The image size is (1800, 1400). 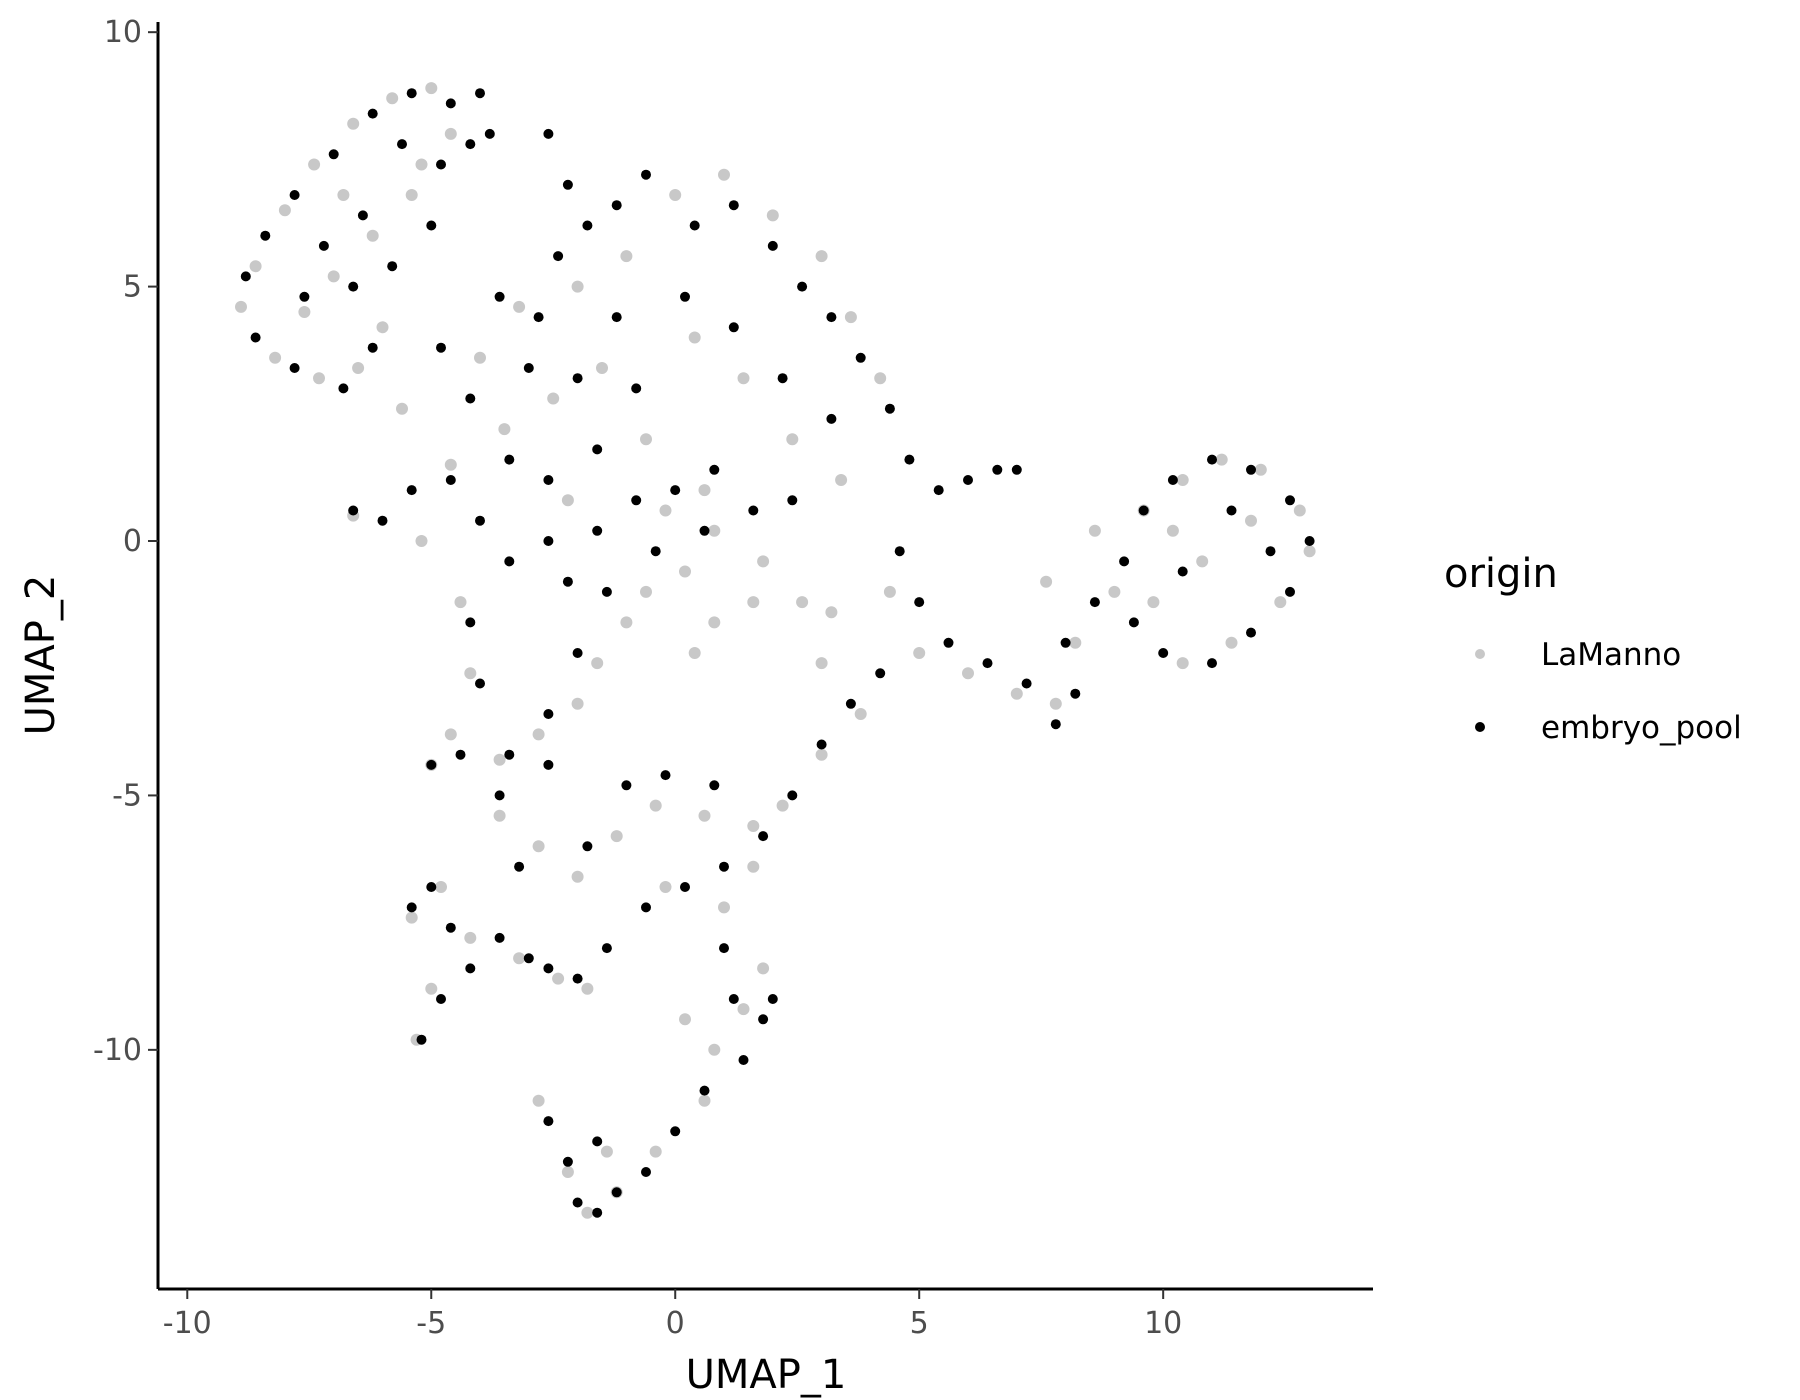 What do you see at coordinates (132, 287) in the screenshot?
I see `y-tick-label: 5` at bounding box center [132, 287].